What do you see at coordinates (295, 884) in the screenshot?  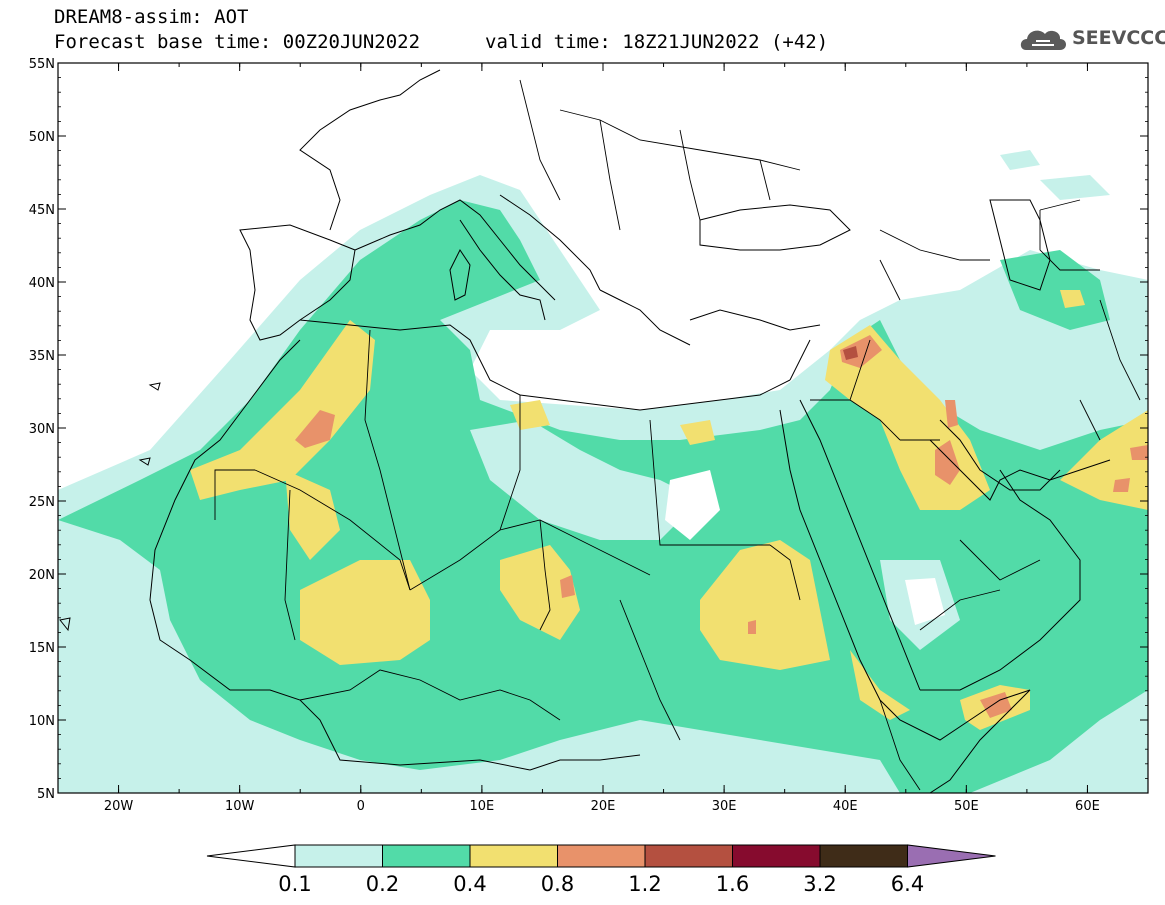 I see `colorbar-label: 0.1` at bounding box center [295, 884].